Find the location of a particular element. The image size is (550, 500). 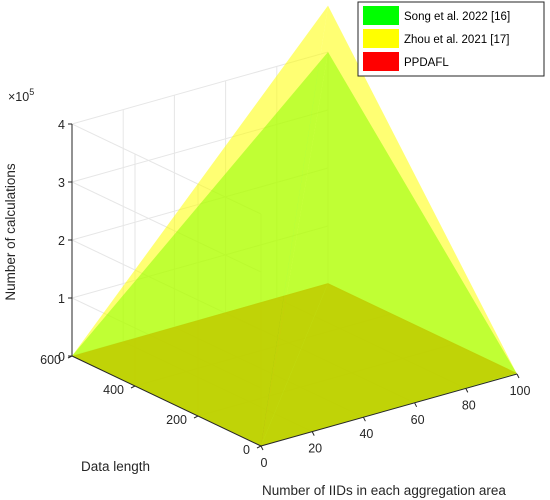

y-tick-label-1: 200 is located at coordinates (176, 420).